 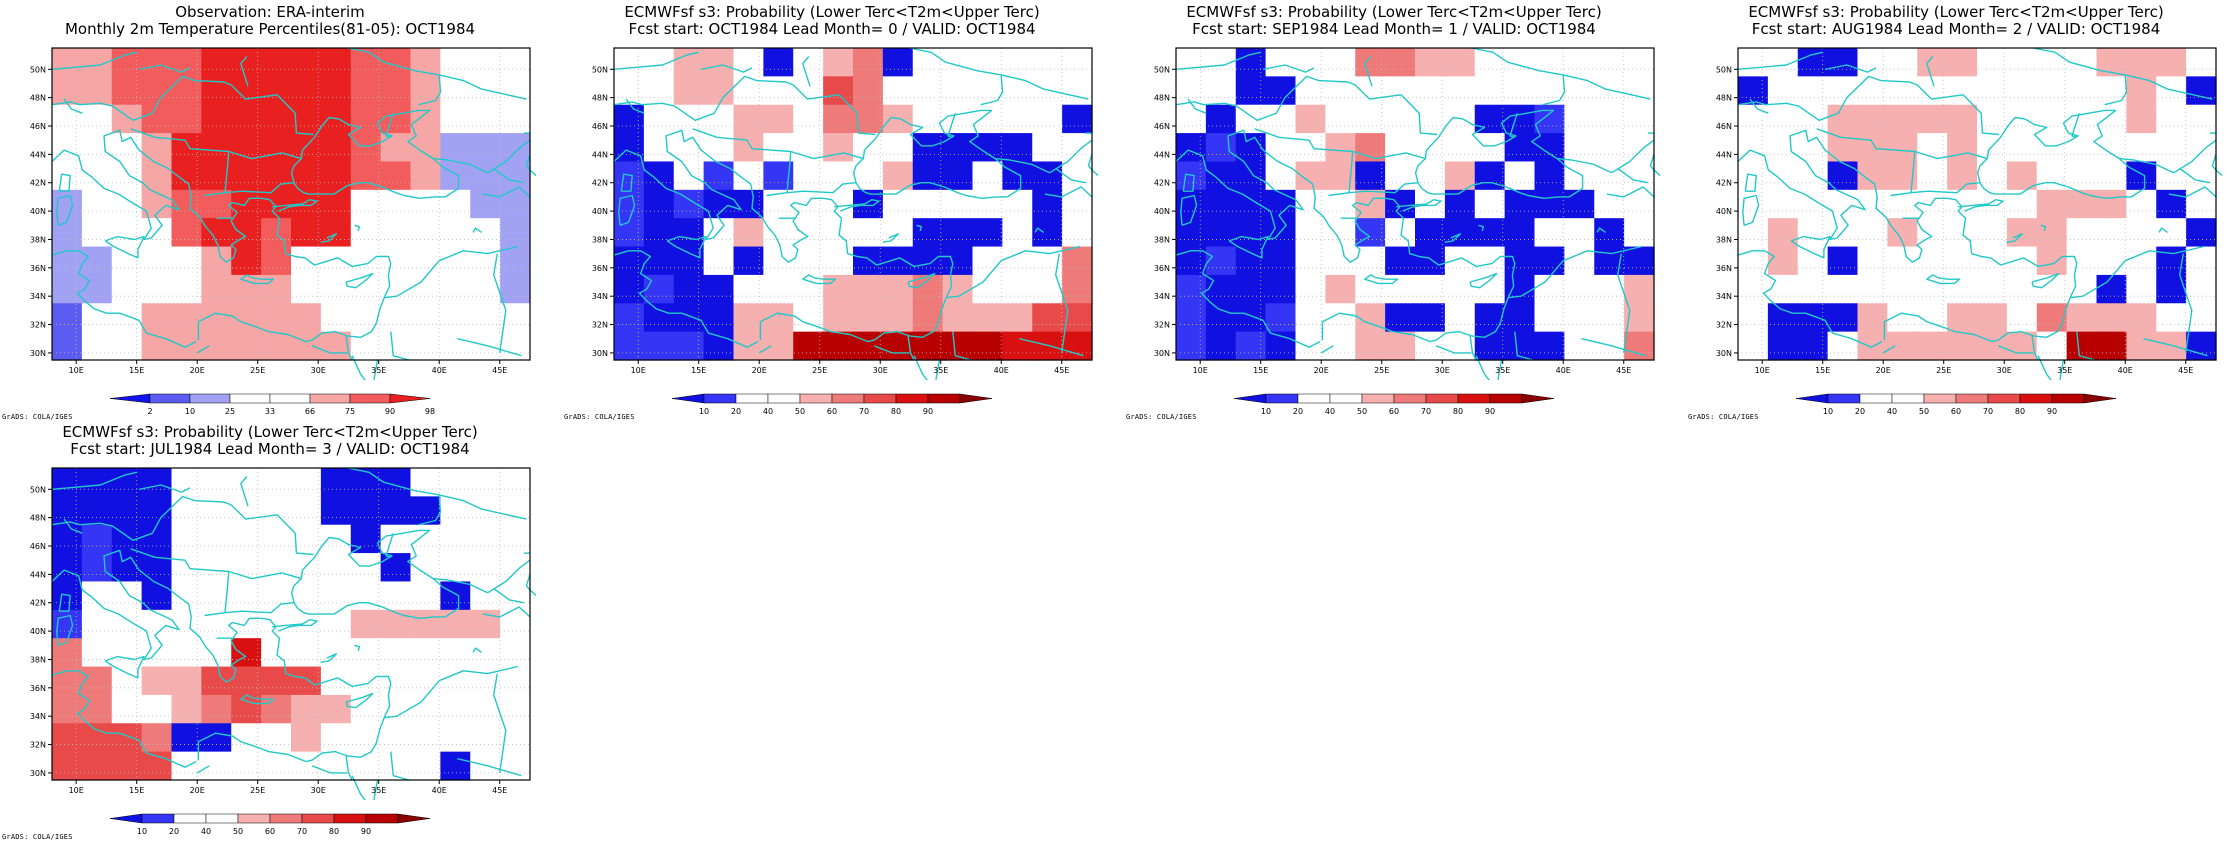 What do you see at coordinates (302, 831) in the screenshot?
I see `colorbar-label: 70` at bounding box center [302, 831].